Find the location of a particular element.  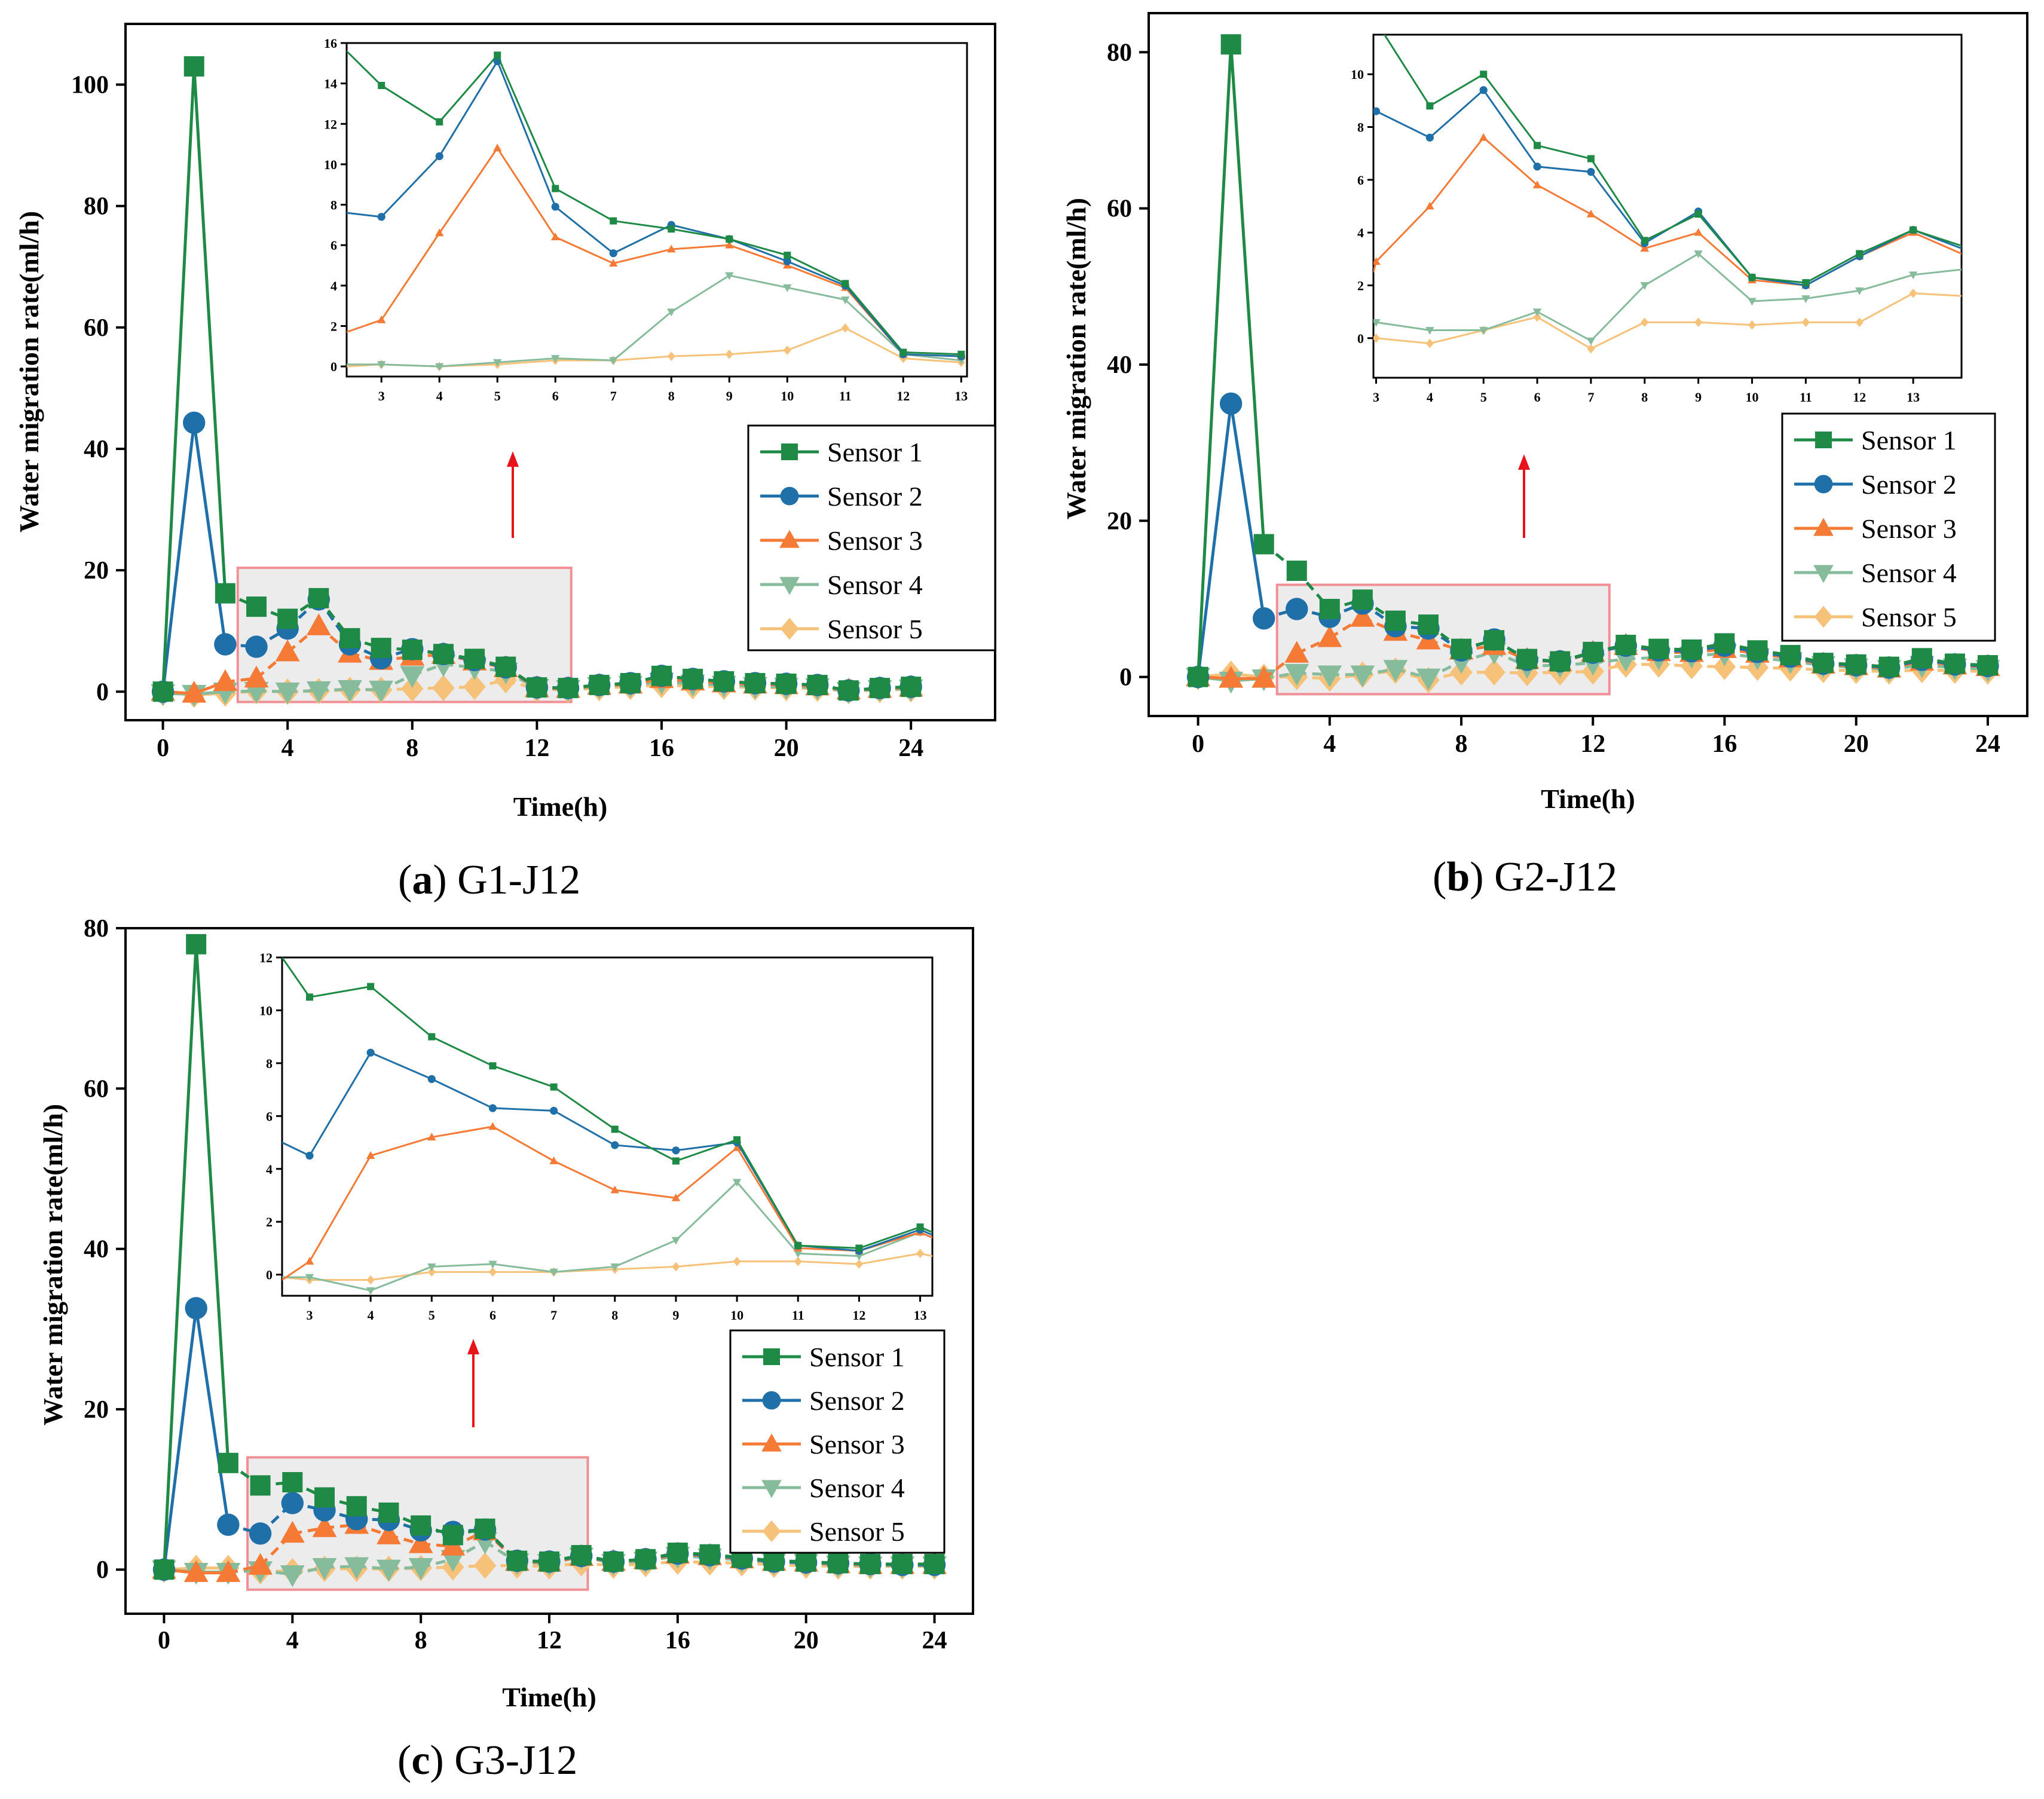

inset-y-tick-label: 8 is located at coordinates (1360, 128).